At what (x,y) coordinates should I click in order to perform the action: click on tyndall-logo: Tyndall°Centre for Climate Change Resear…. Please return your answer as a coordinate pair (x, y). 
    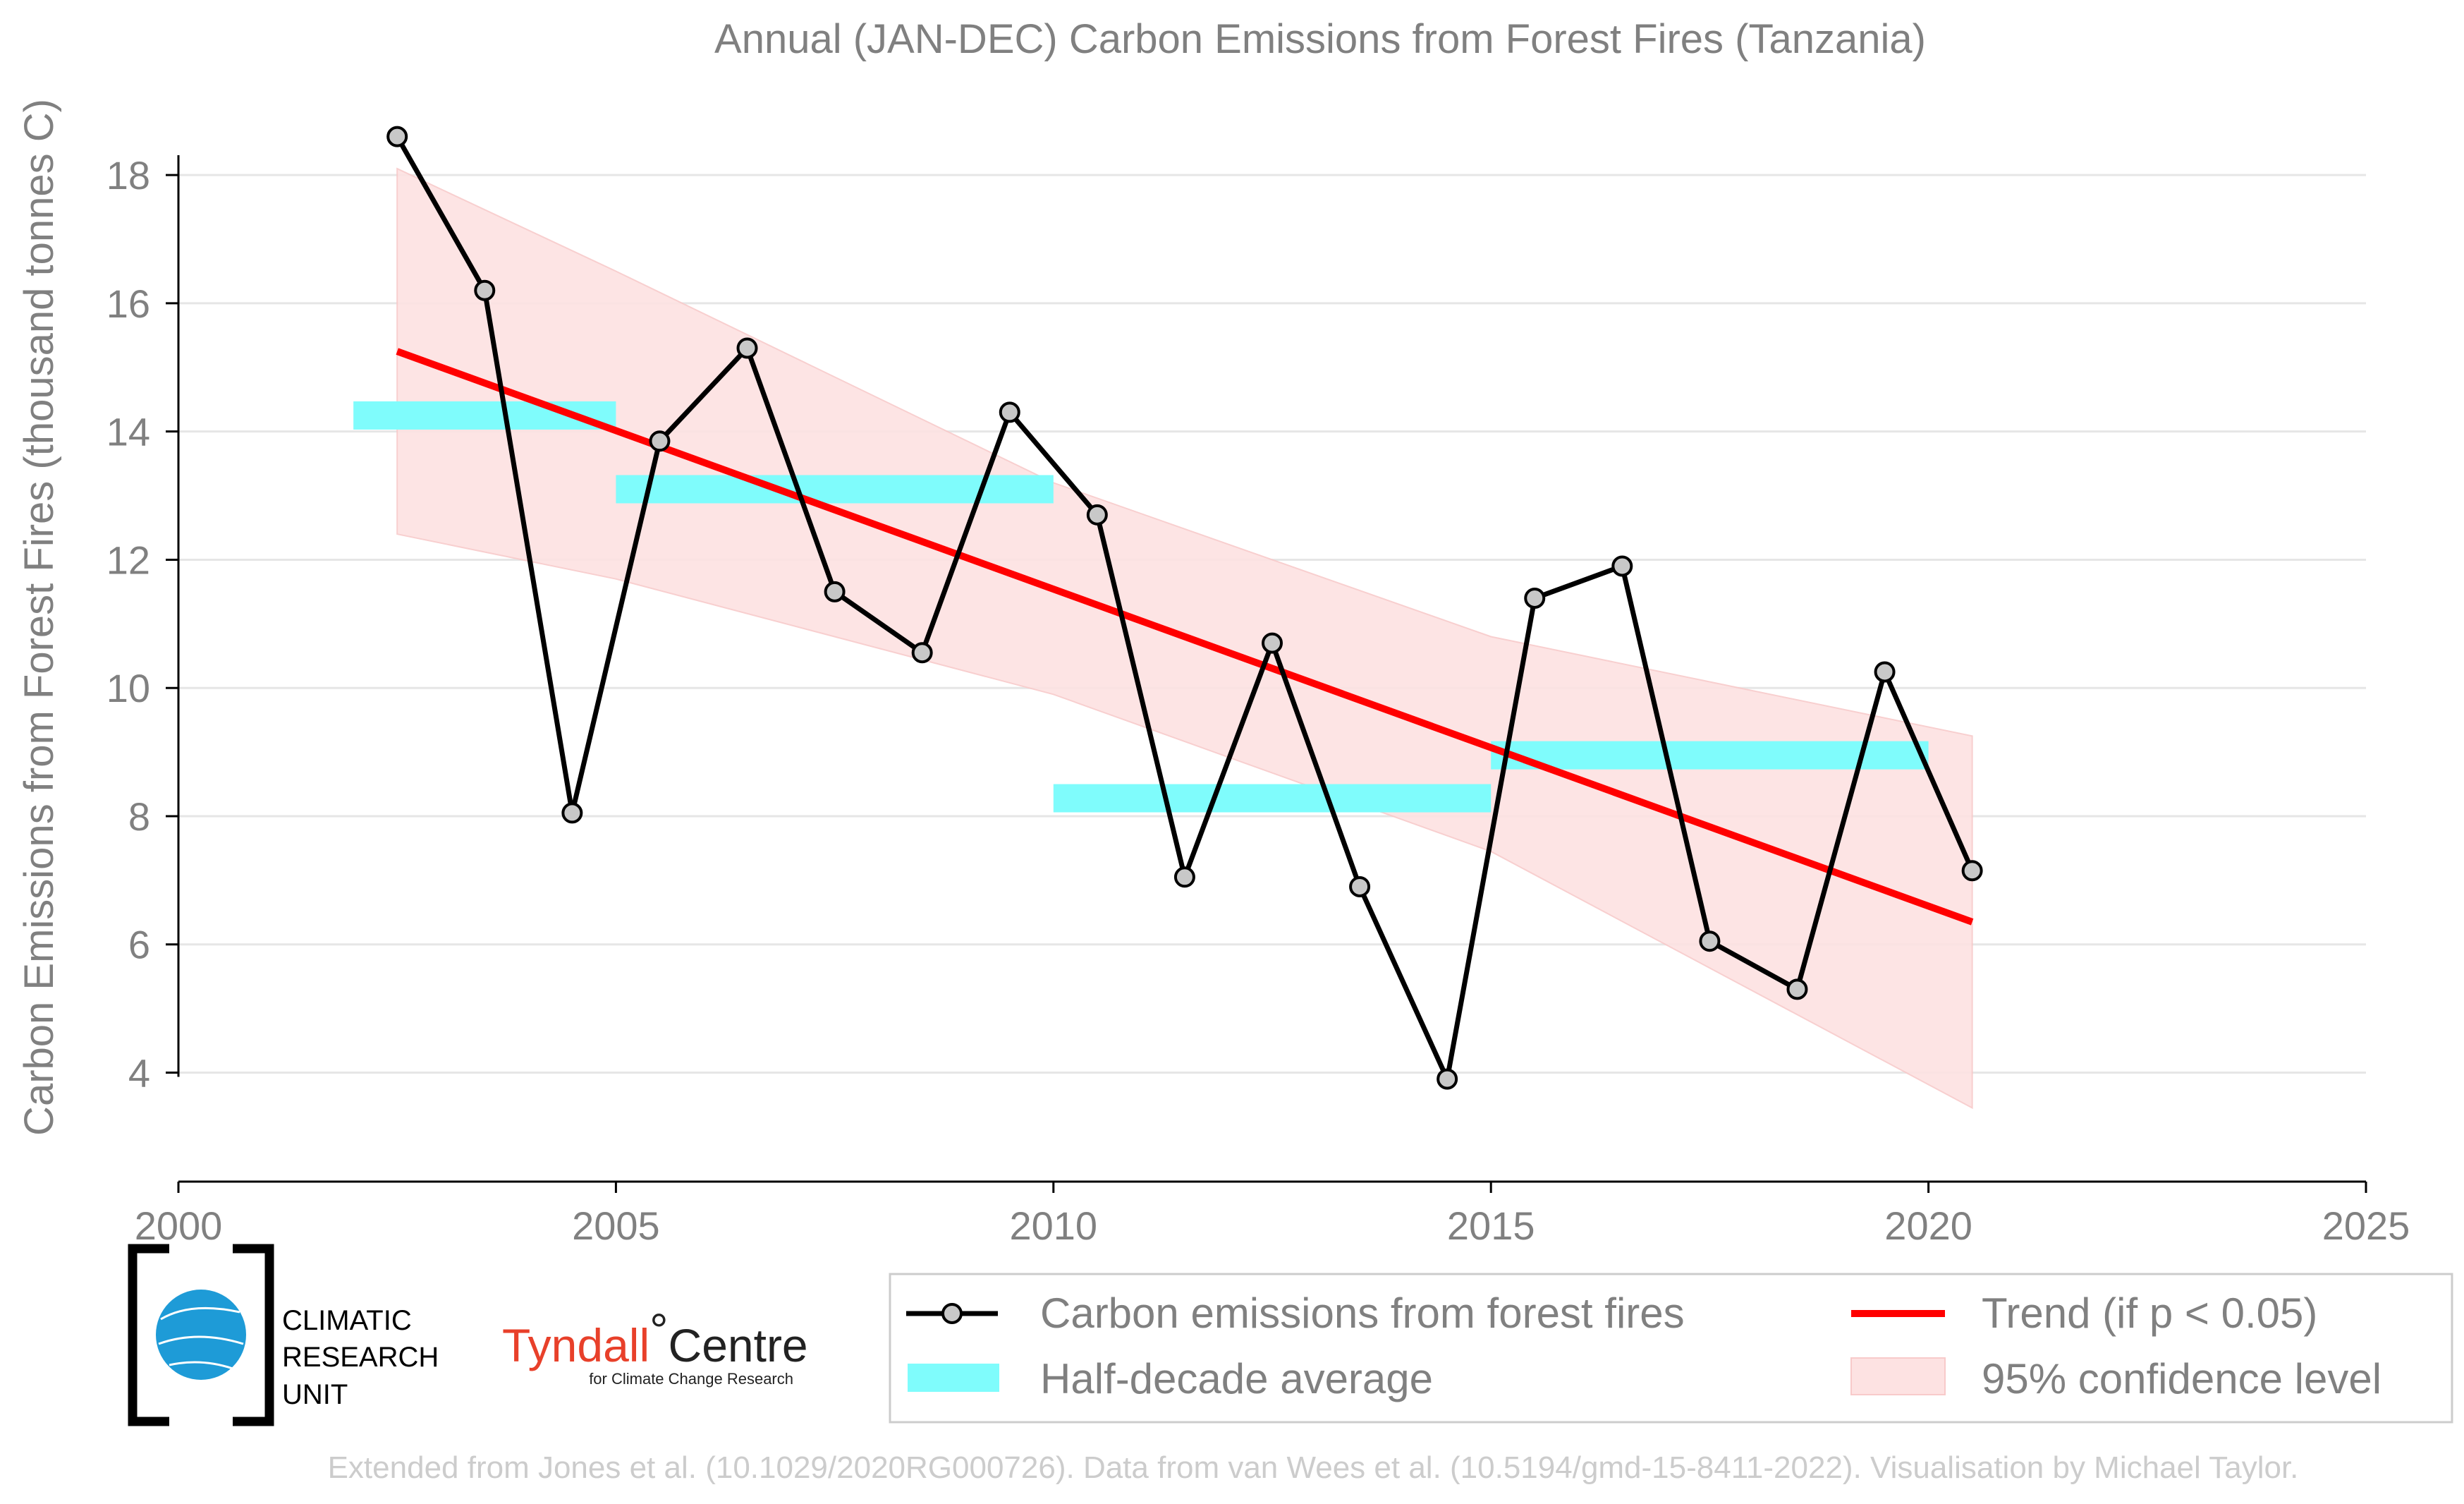
    Looking at the image, I should click on (655, 1346).